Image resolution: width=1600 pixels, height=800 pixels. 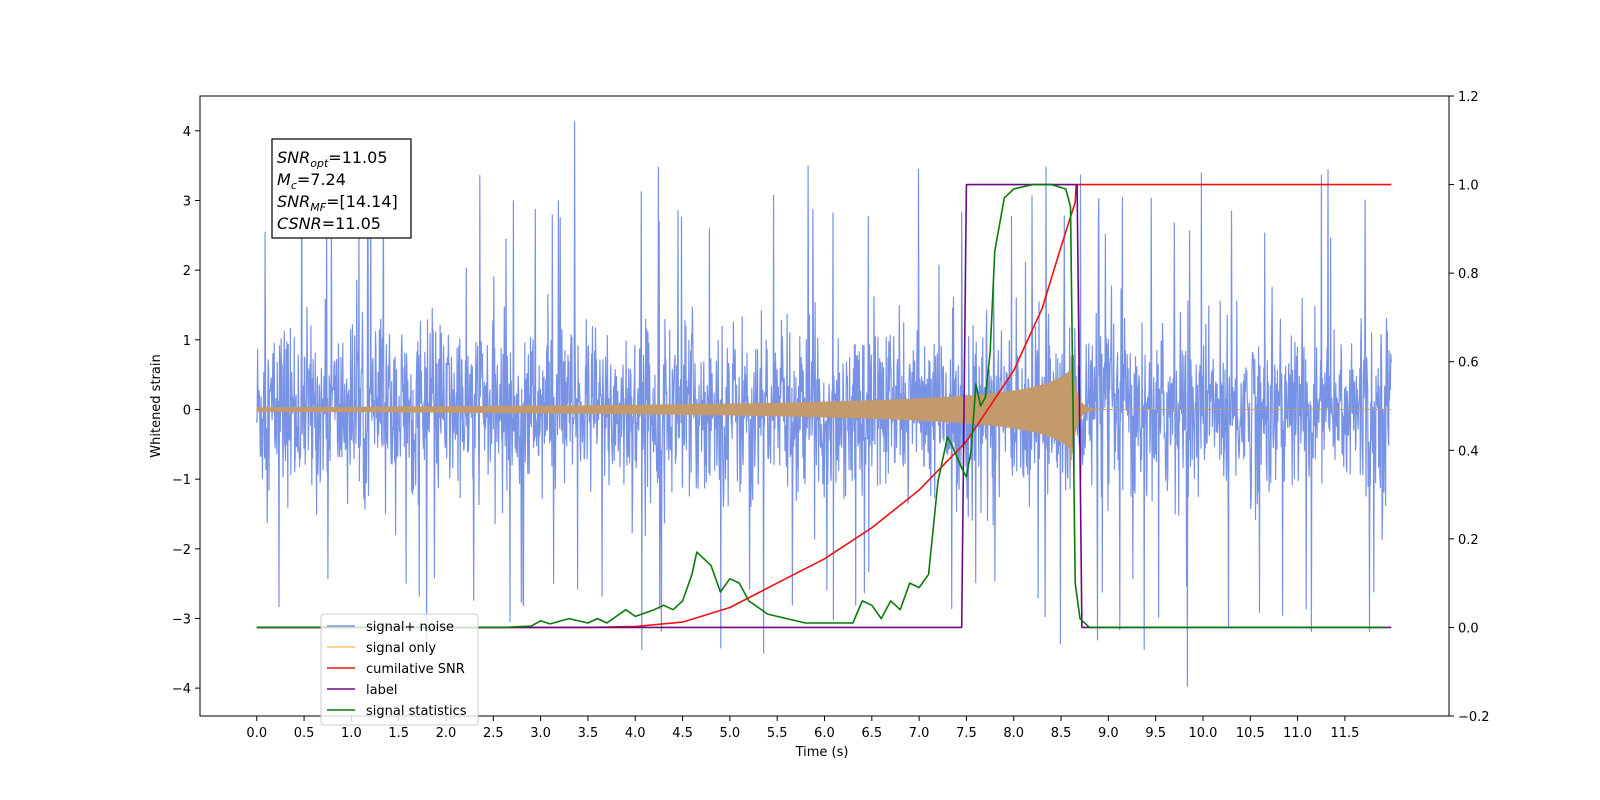 I want to click on legend-frame, so click(x=399, y=669).